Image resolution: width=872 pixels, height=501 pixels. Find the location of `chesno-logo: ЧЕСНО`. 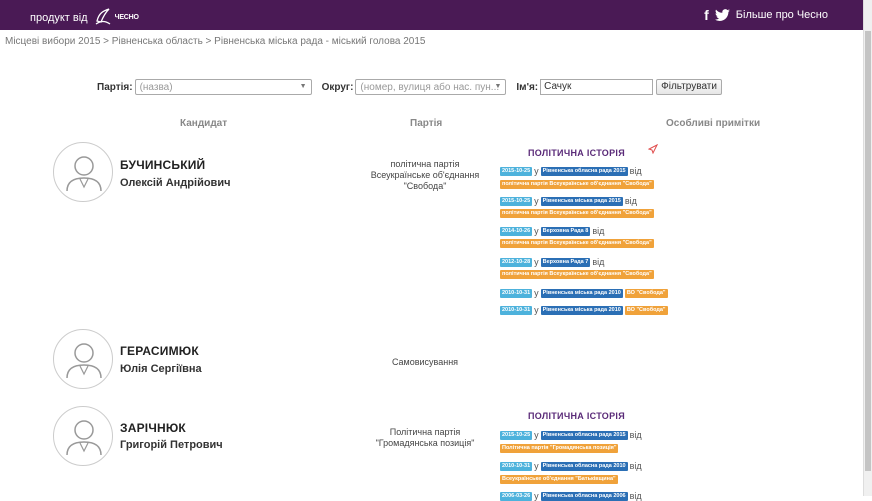

chesno-logo: ЧЕСНО is located at coordinates (116, 17).